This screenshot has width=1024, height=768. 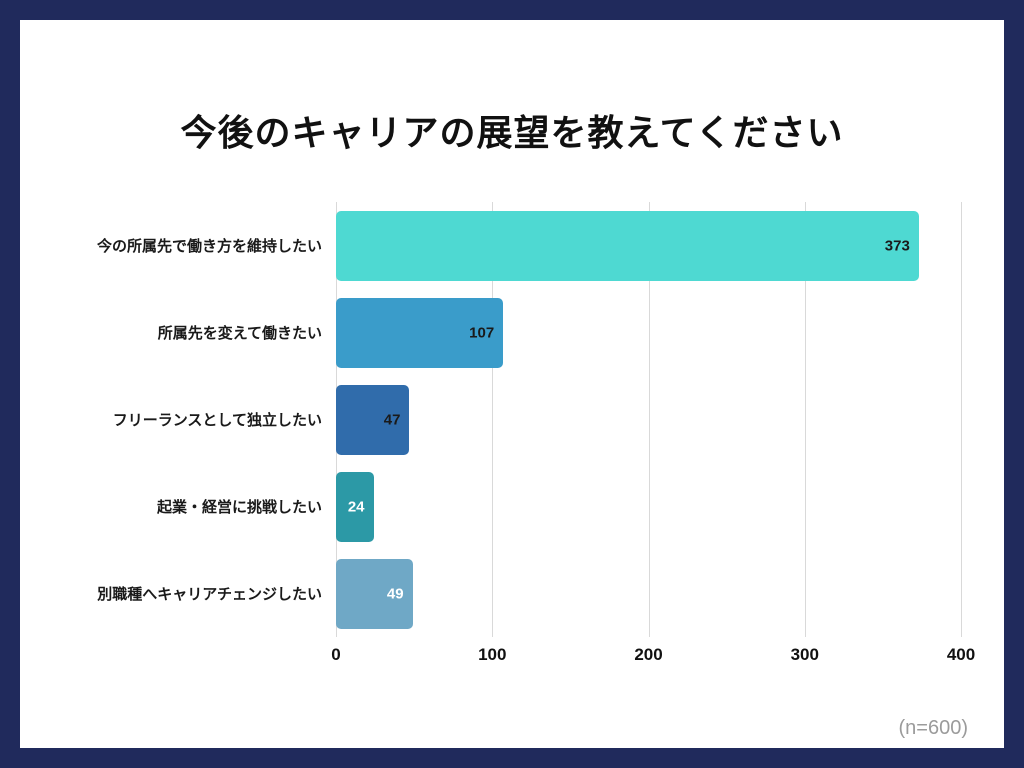 I want to click on bar-track: 24, so click(x=648, y=506).